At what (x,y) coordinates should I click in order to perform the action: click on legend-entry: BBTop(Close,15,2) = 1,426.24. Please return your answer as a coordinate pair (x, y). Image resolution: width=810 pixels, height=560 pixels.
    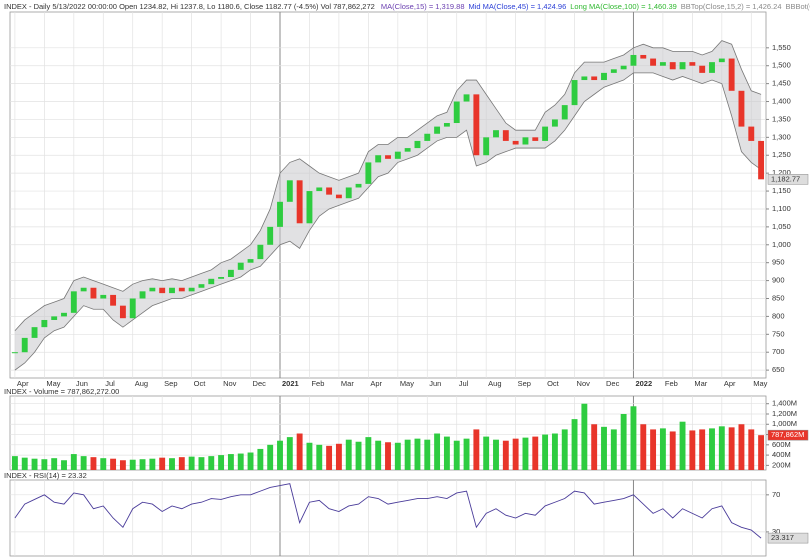
    Looking at the image, I should click on (731, 6).